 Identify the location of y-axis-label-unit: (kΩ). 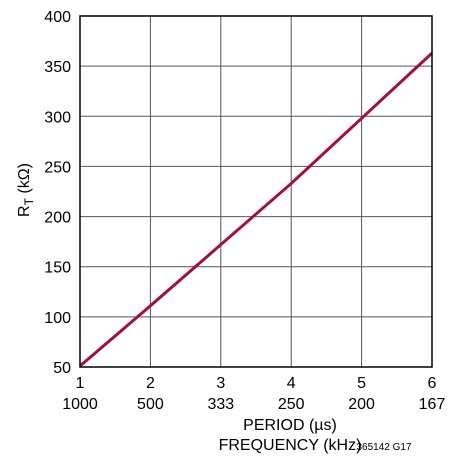
(24, 180).